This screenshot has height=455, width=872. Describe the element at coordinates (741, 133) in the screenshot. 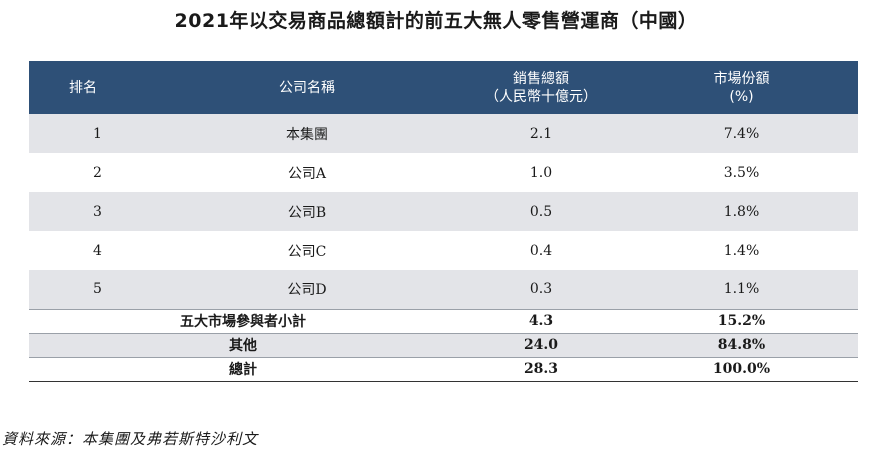

I see `share-cell: 7.4%` at that location.